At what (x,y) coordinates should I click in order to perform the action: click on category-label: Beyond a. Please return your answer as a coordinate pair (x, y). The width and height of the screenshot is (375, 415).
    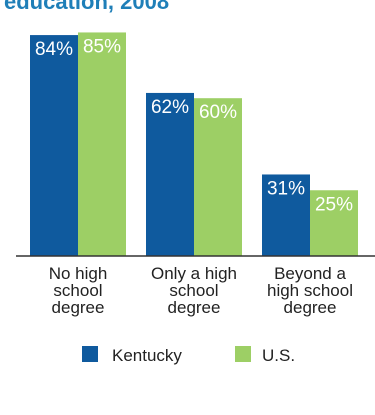
    Looking at the image, I should click on (310, 273).